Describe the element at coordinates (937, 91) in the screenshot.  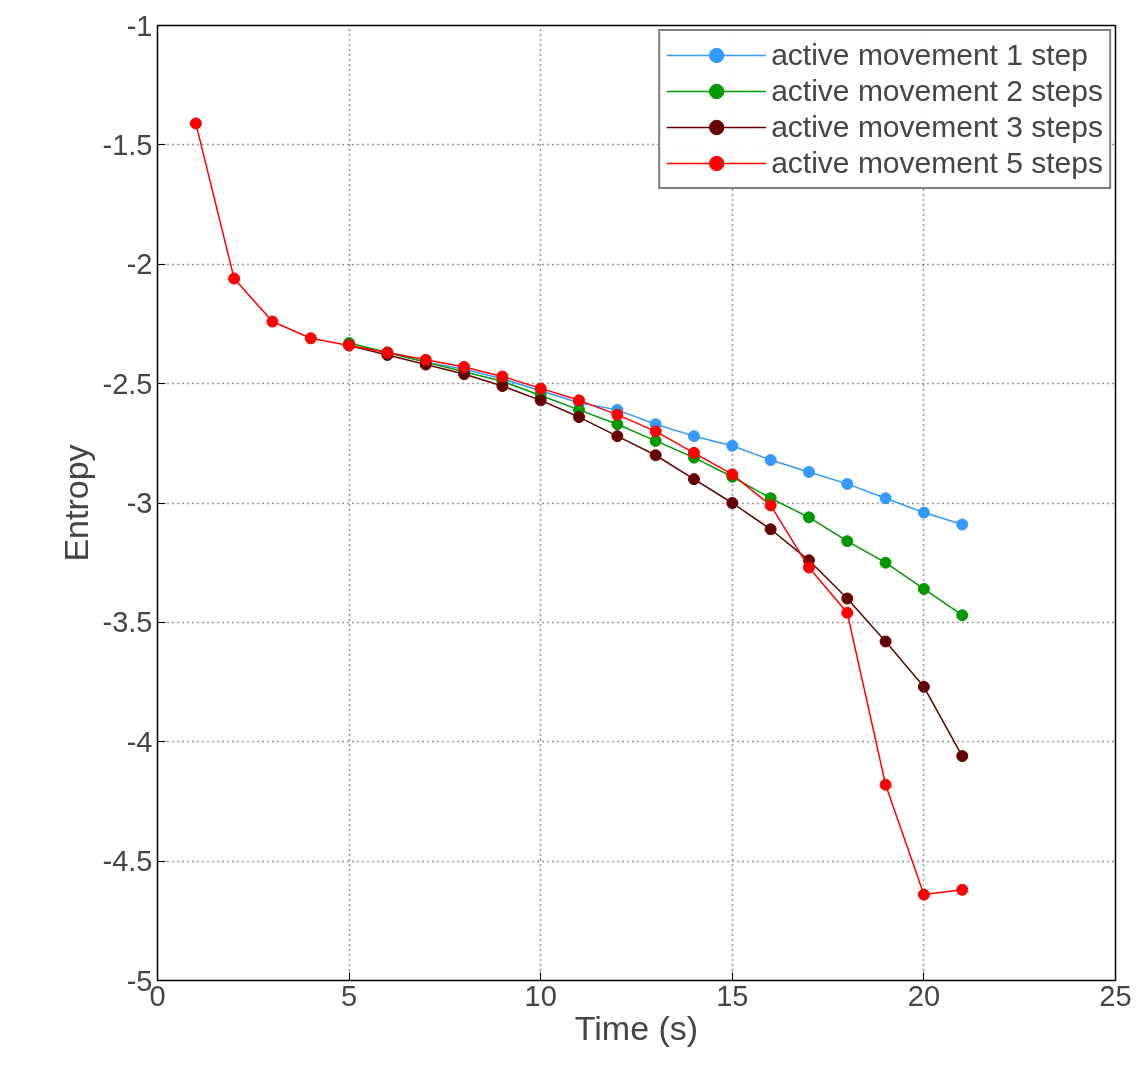
I see `legend-label: active movement 2 steps` at that location.